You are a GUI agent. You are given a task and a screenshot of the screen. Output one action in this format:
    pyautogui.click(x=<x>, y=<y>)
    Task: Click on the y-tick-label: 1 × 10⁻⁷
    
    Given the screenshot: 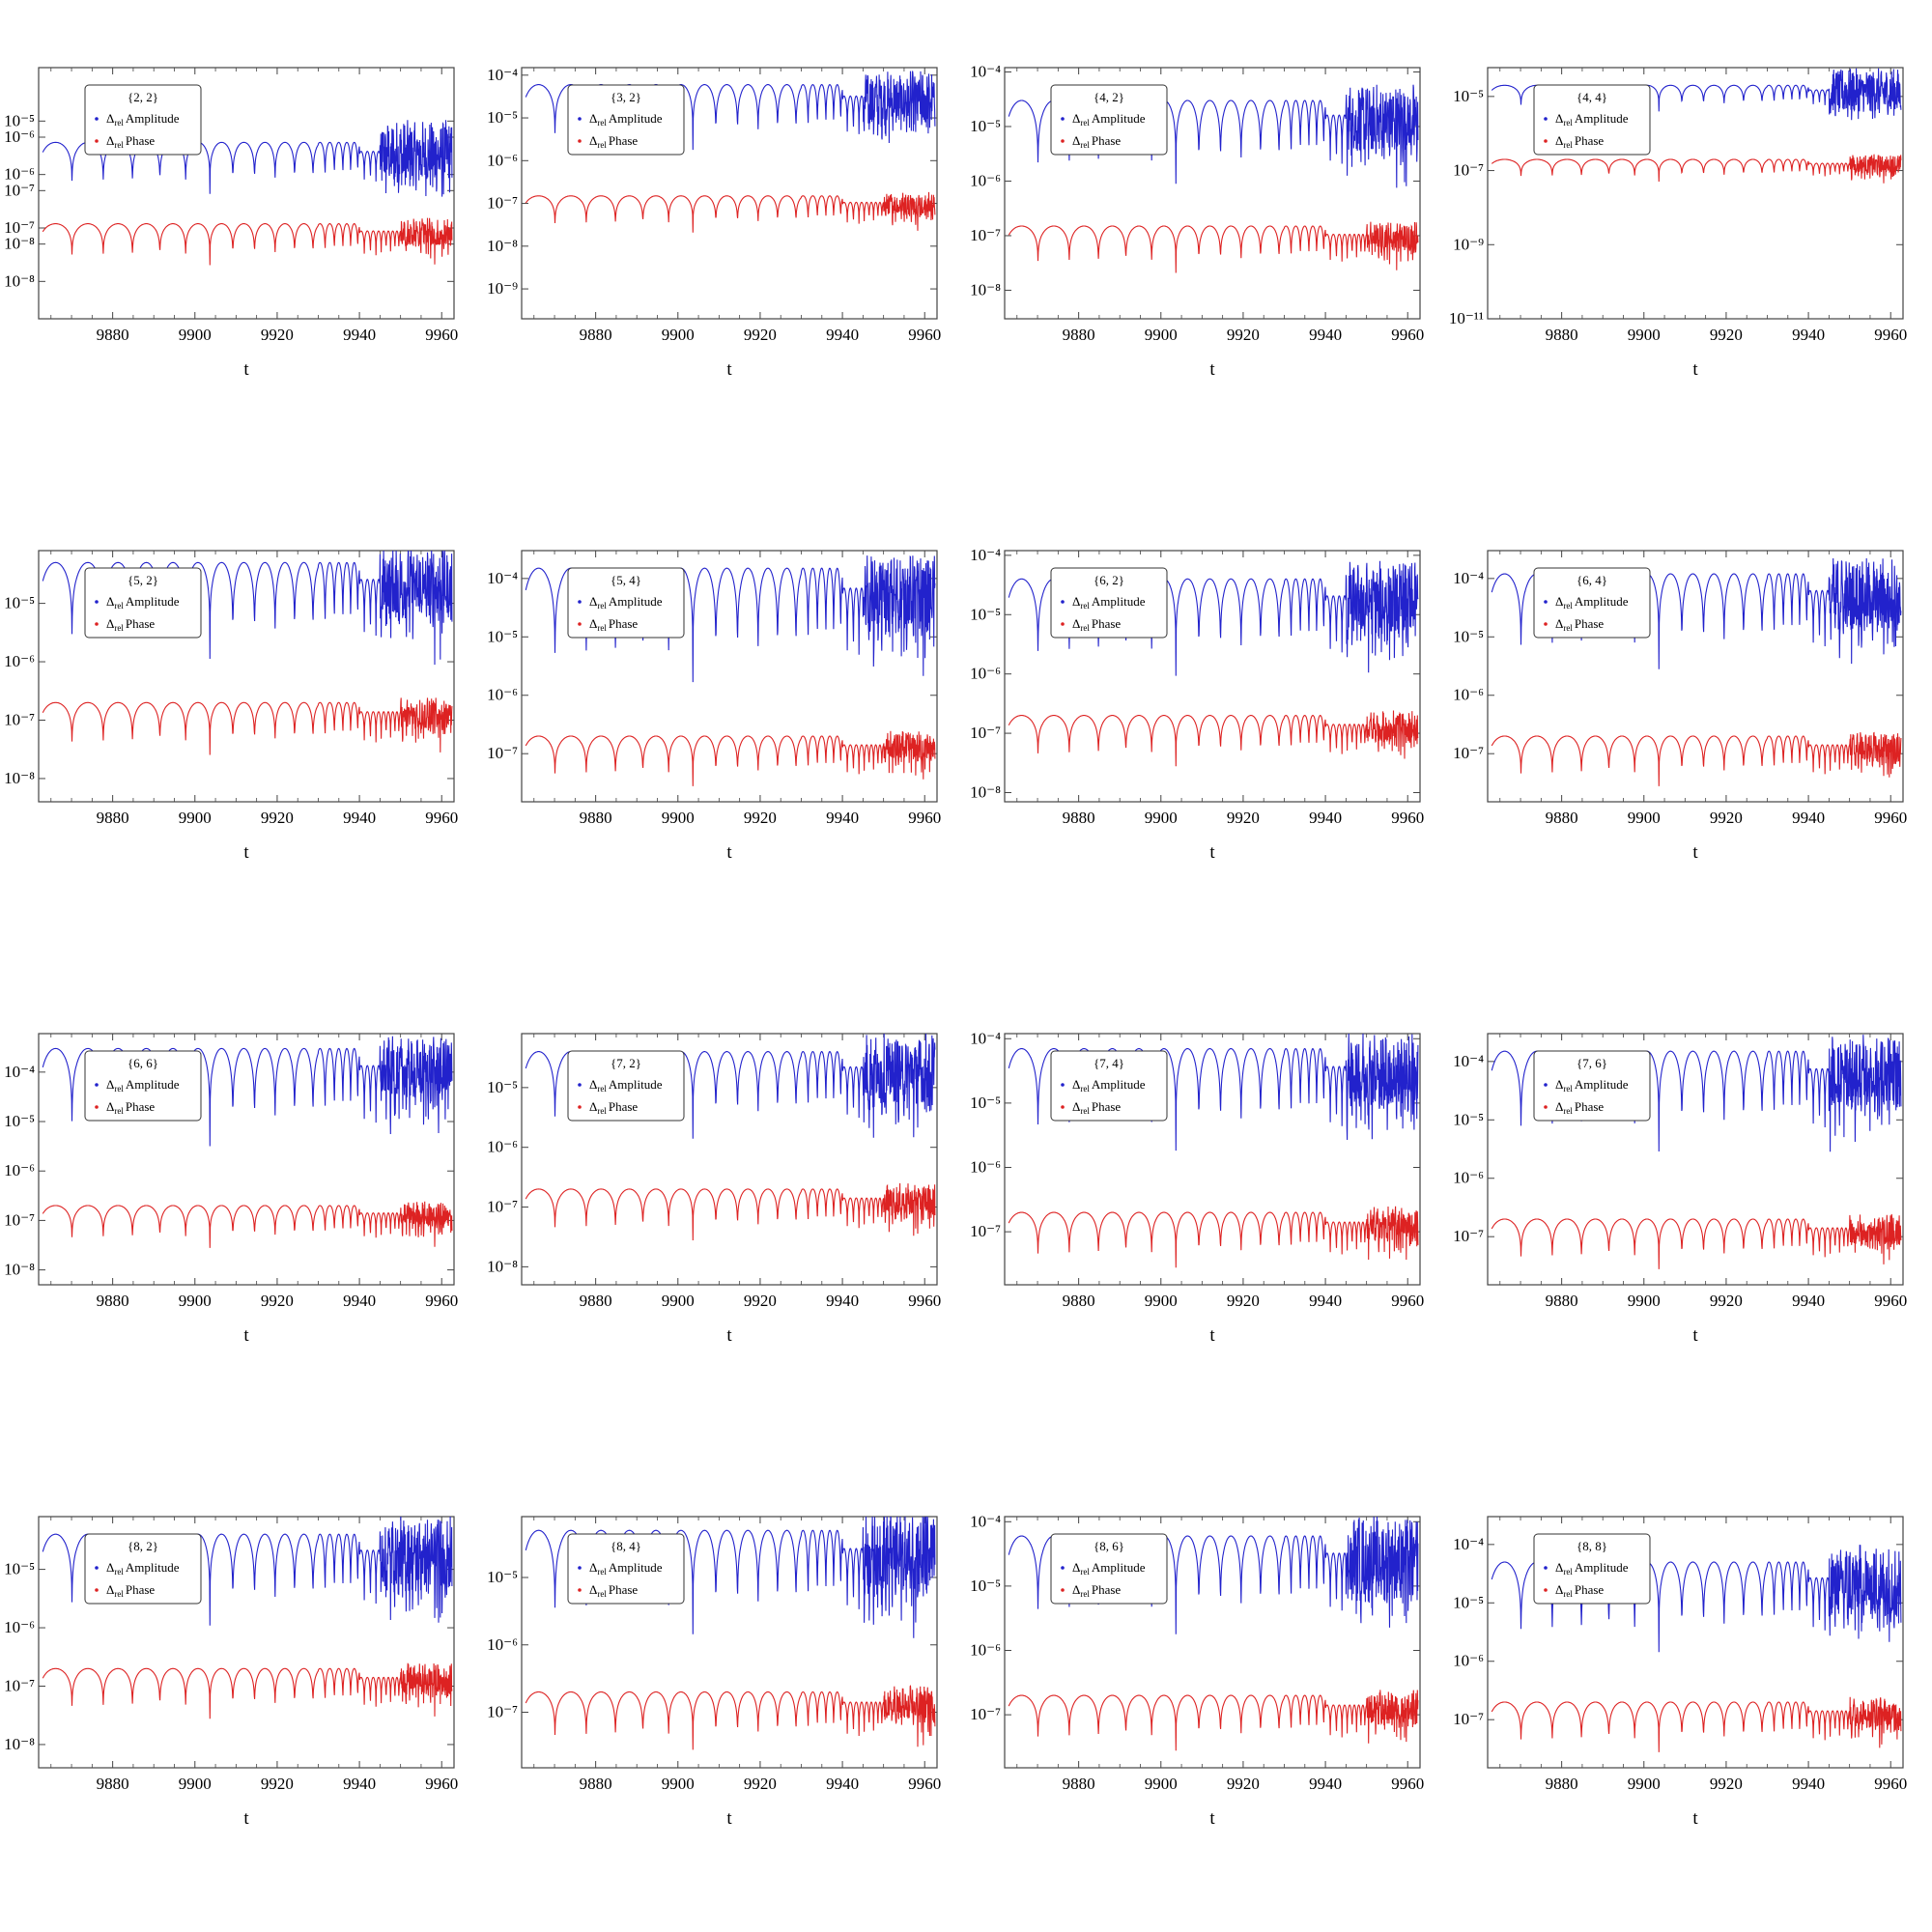 What is the action you would take?
    pyautogui.click(x=17, y=227)
    